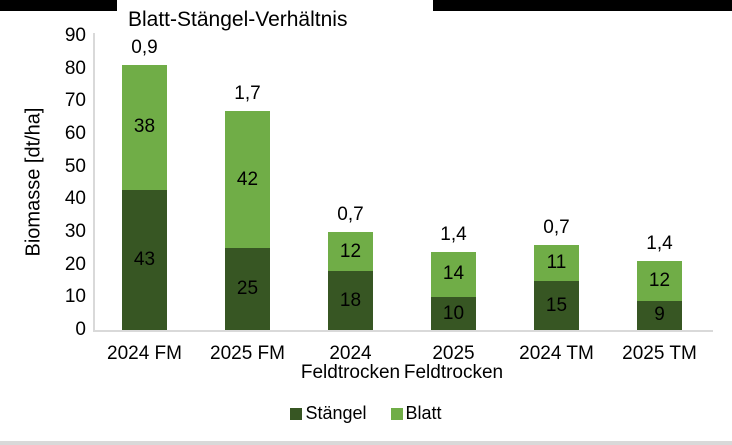 The image size is (732, 445). I want to click on legend-item-staengel: Stängel, so click(328, 413).